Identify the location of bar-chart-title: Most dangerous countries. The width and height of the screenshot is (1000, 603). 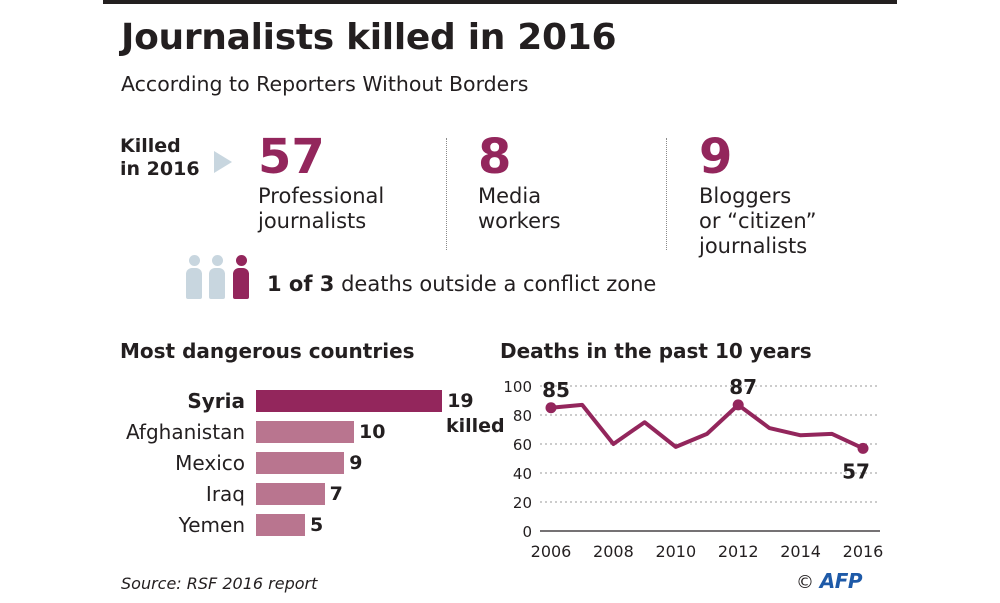
(267, 351).